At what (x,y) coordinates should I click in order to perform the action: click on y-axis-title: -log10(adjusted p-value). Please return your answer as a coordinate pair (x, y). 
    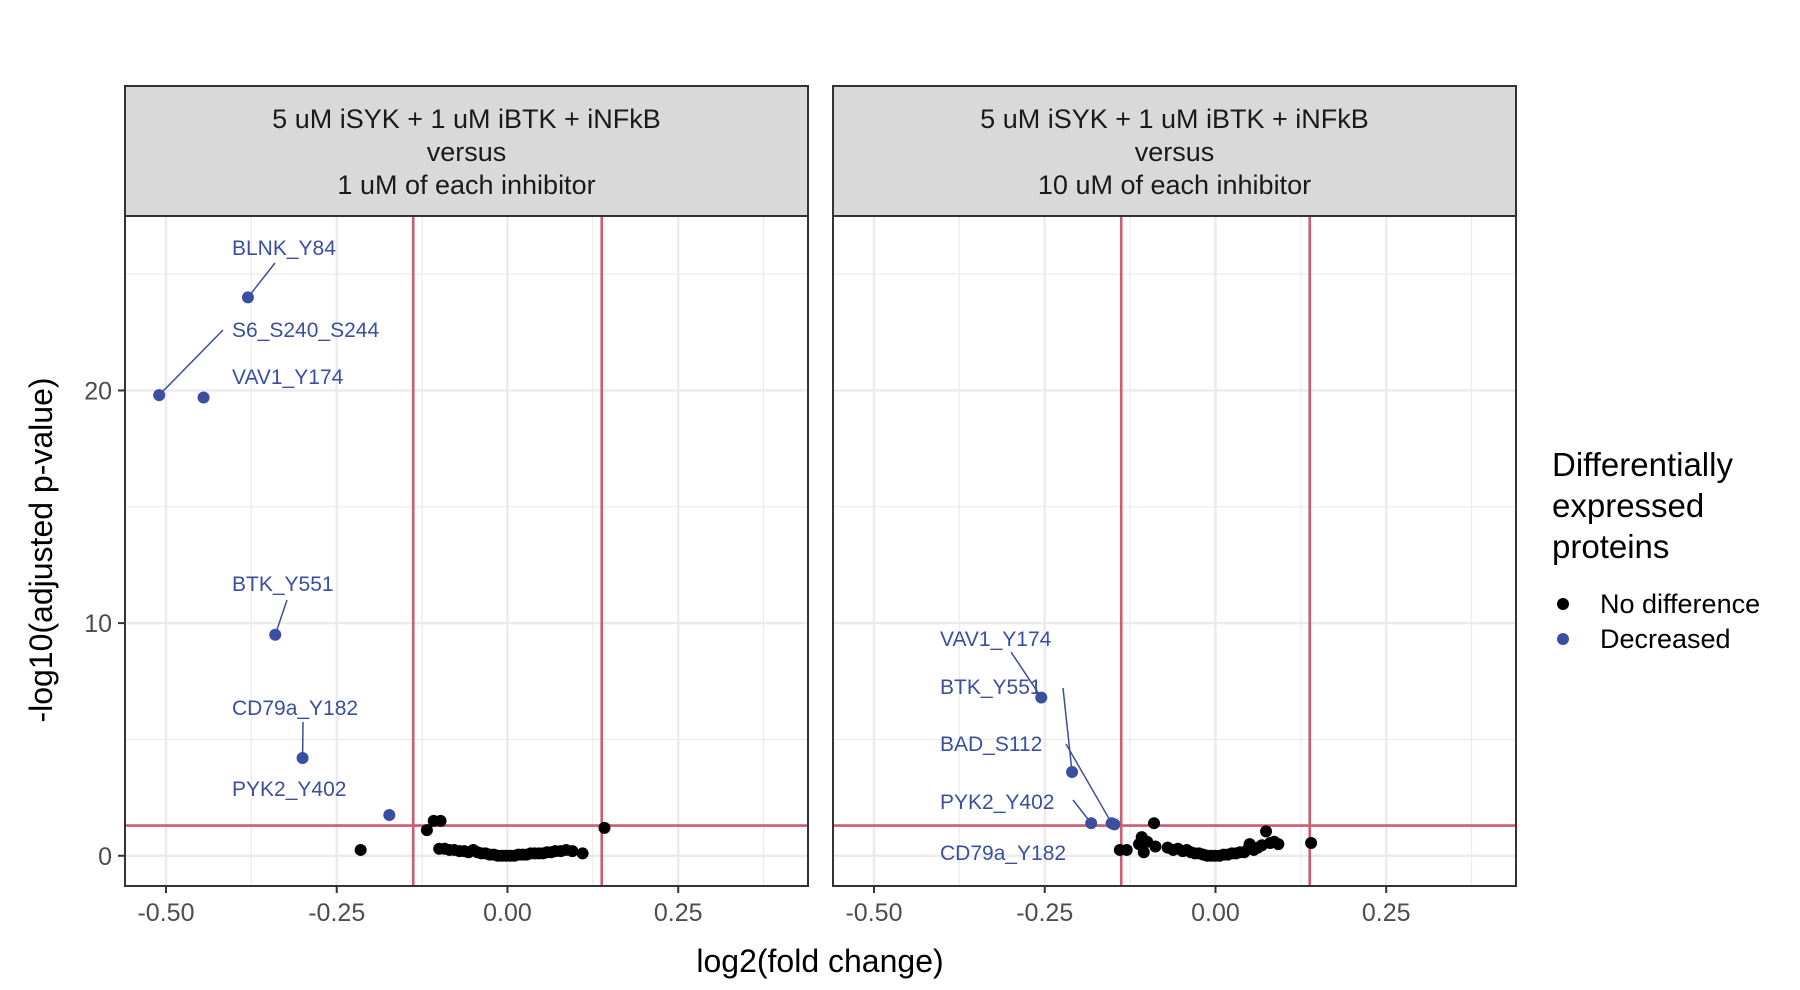
    Looking at the image, I should click on (41, 549).